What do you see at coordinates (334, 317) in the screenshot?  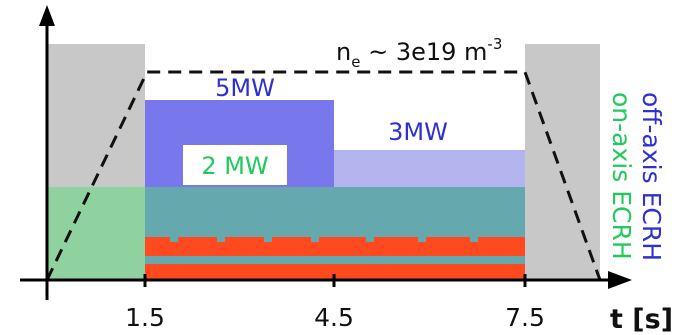 I see `tick-label-2: 4.5` at bounding box center [334, 317].